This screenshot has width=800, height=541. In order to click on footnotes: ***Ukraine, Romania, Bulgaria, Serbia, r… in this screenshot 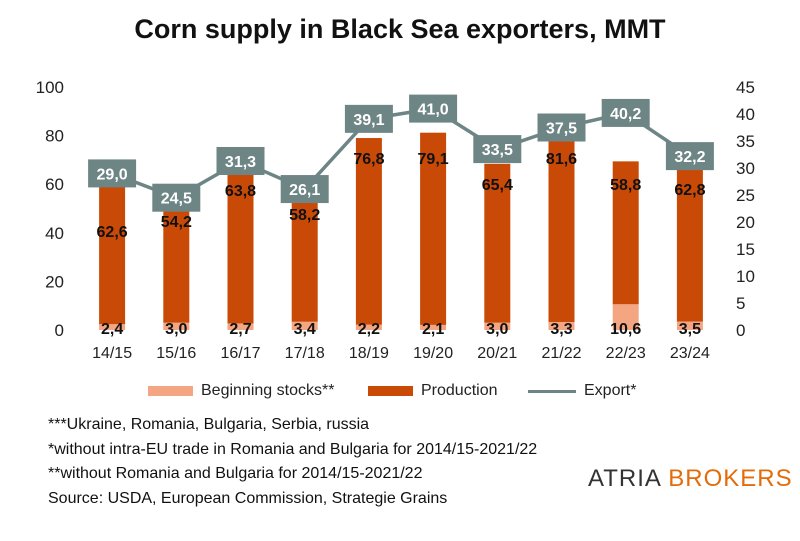, I will do `click(292, 462)`.